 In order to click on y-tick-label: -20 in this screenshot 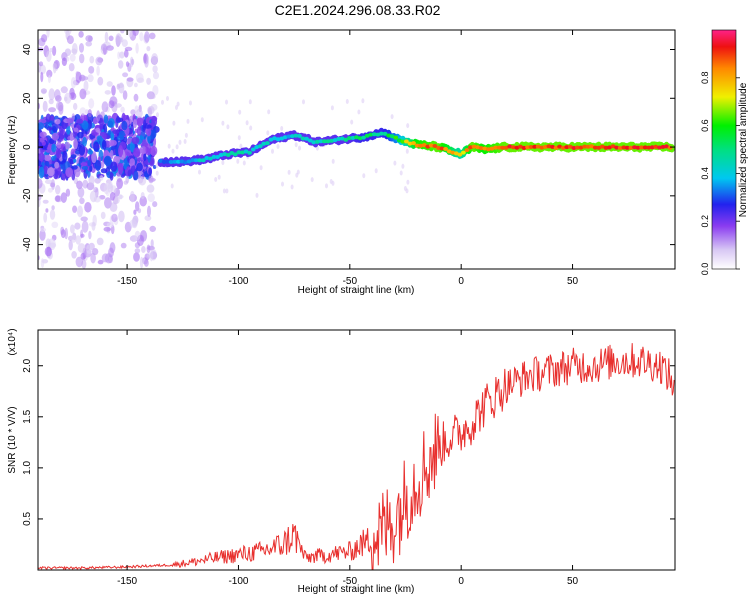, I will do `click(27, 195)`.